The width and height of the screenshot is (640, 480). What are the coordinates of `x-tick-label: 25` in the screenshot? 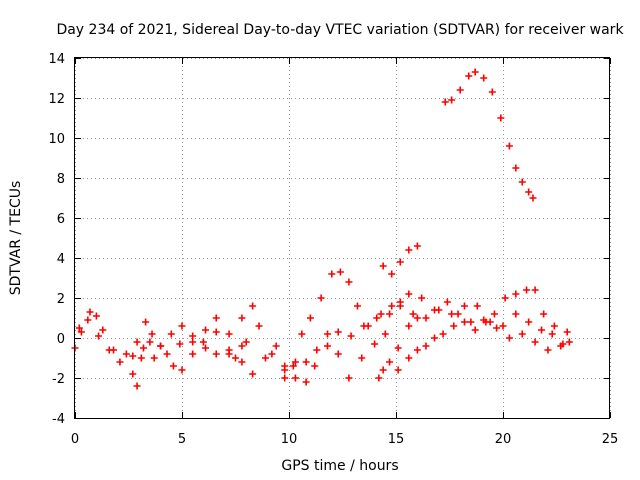 It's located at (610, 439).